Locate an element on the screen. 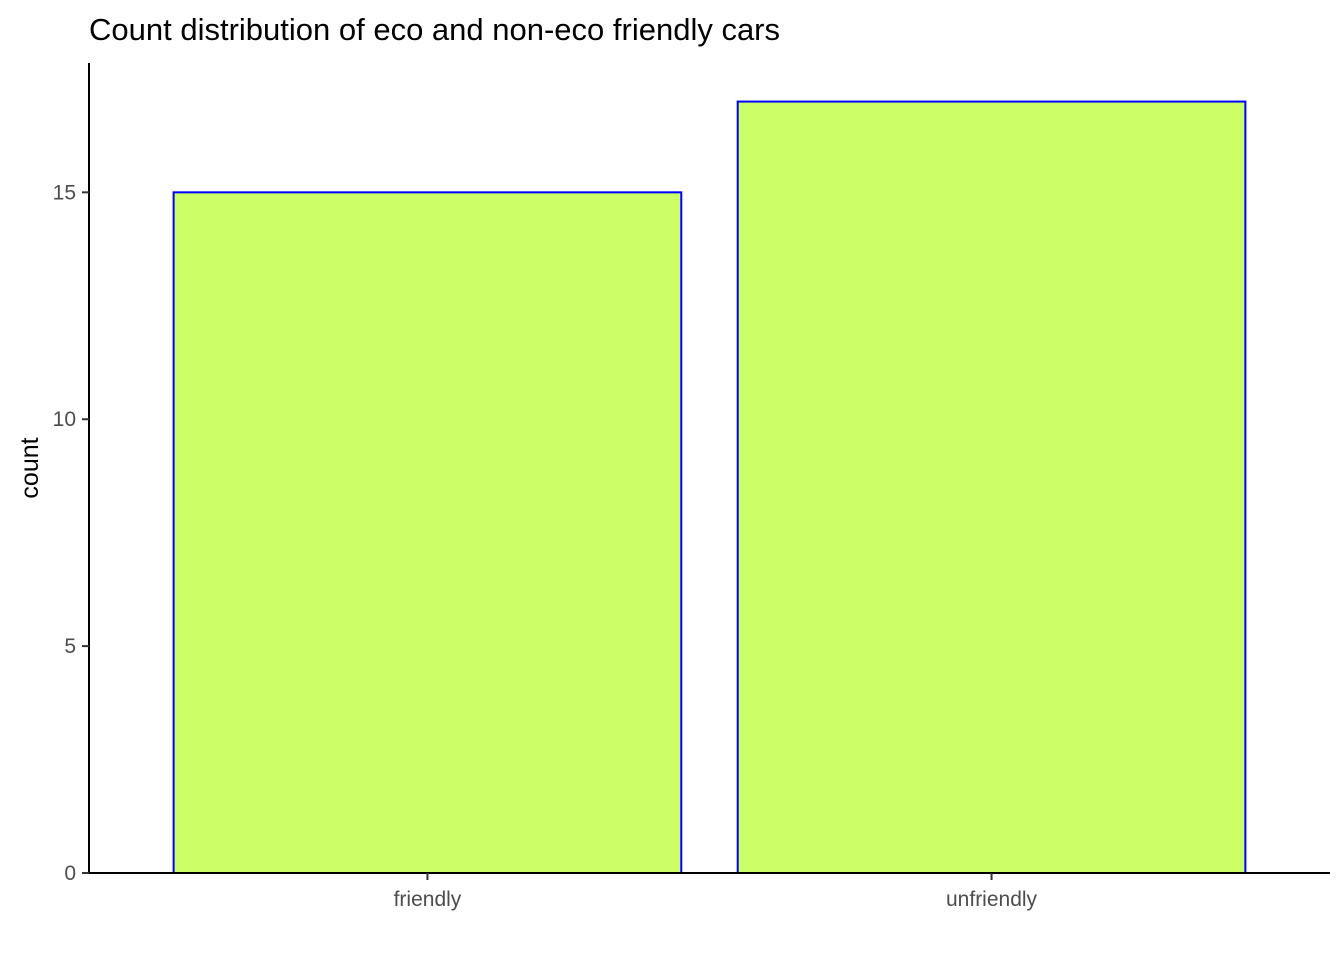 This screenshot has width=1344, height=960. x-tick-label-unfriendly: unfriendly is located at coordinates (992, 899).